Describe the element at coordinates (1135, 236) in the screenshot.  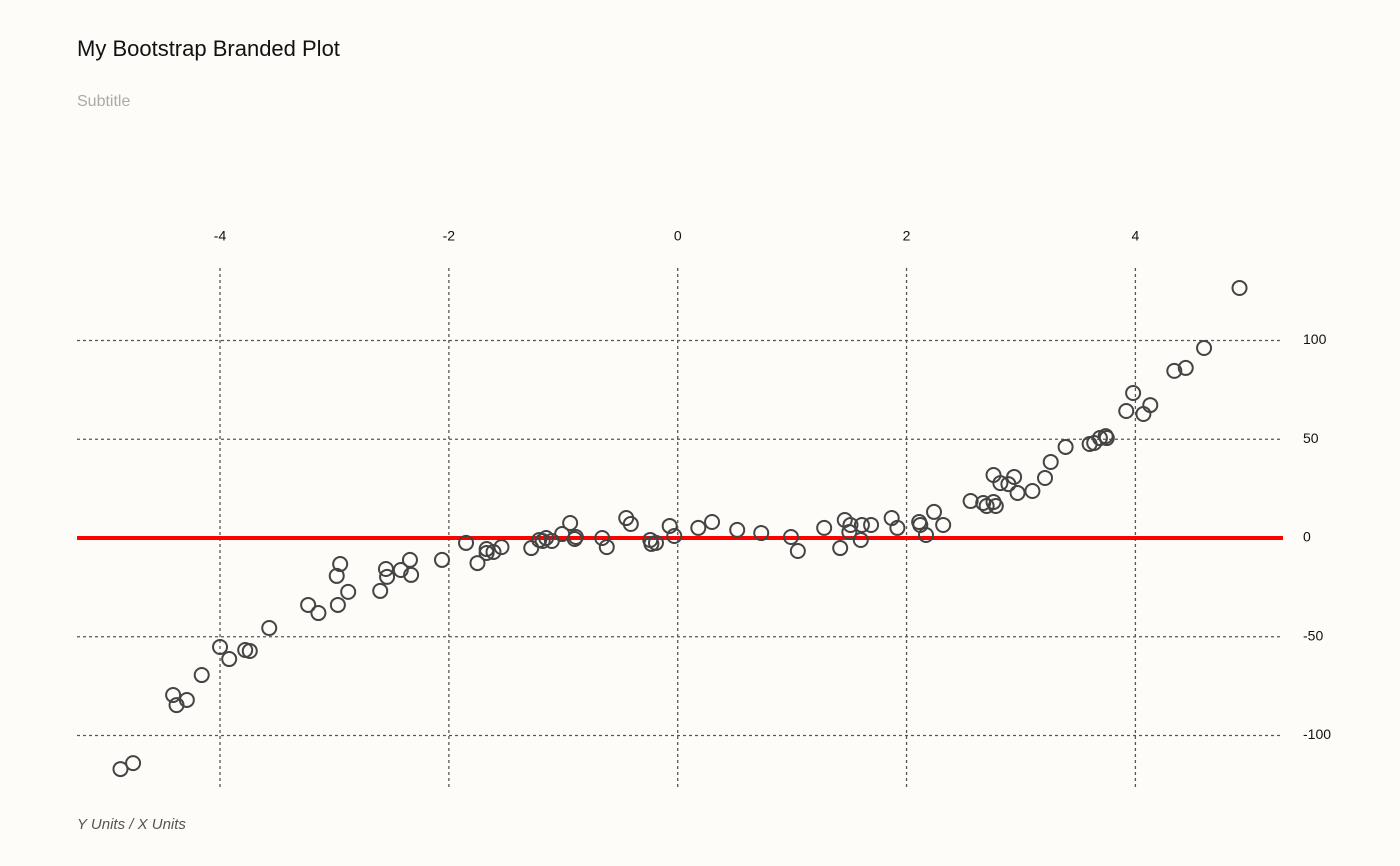
I see `x-tick-label: 4` at that location.